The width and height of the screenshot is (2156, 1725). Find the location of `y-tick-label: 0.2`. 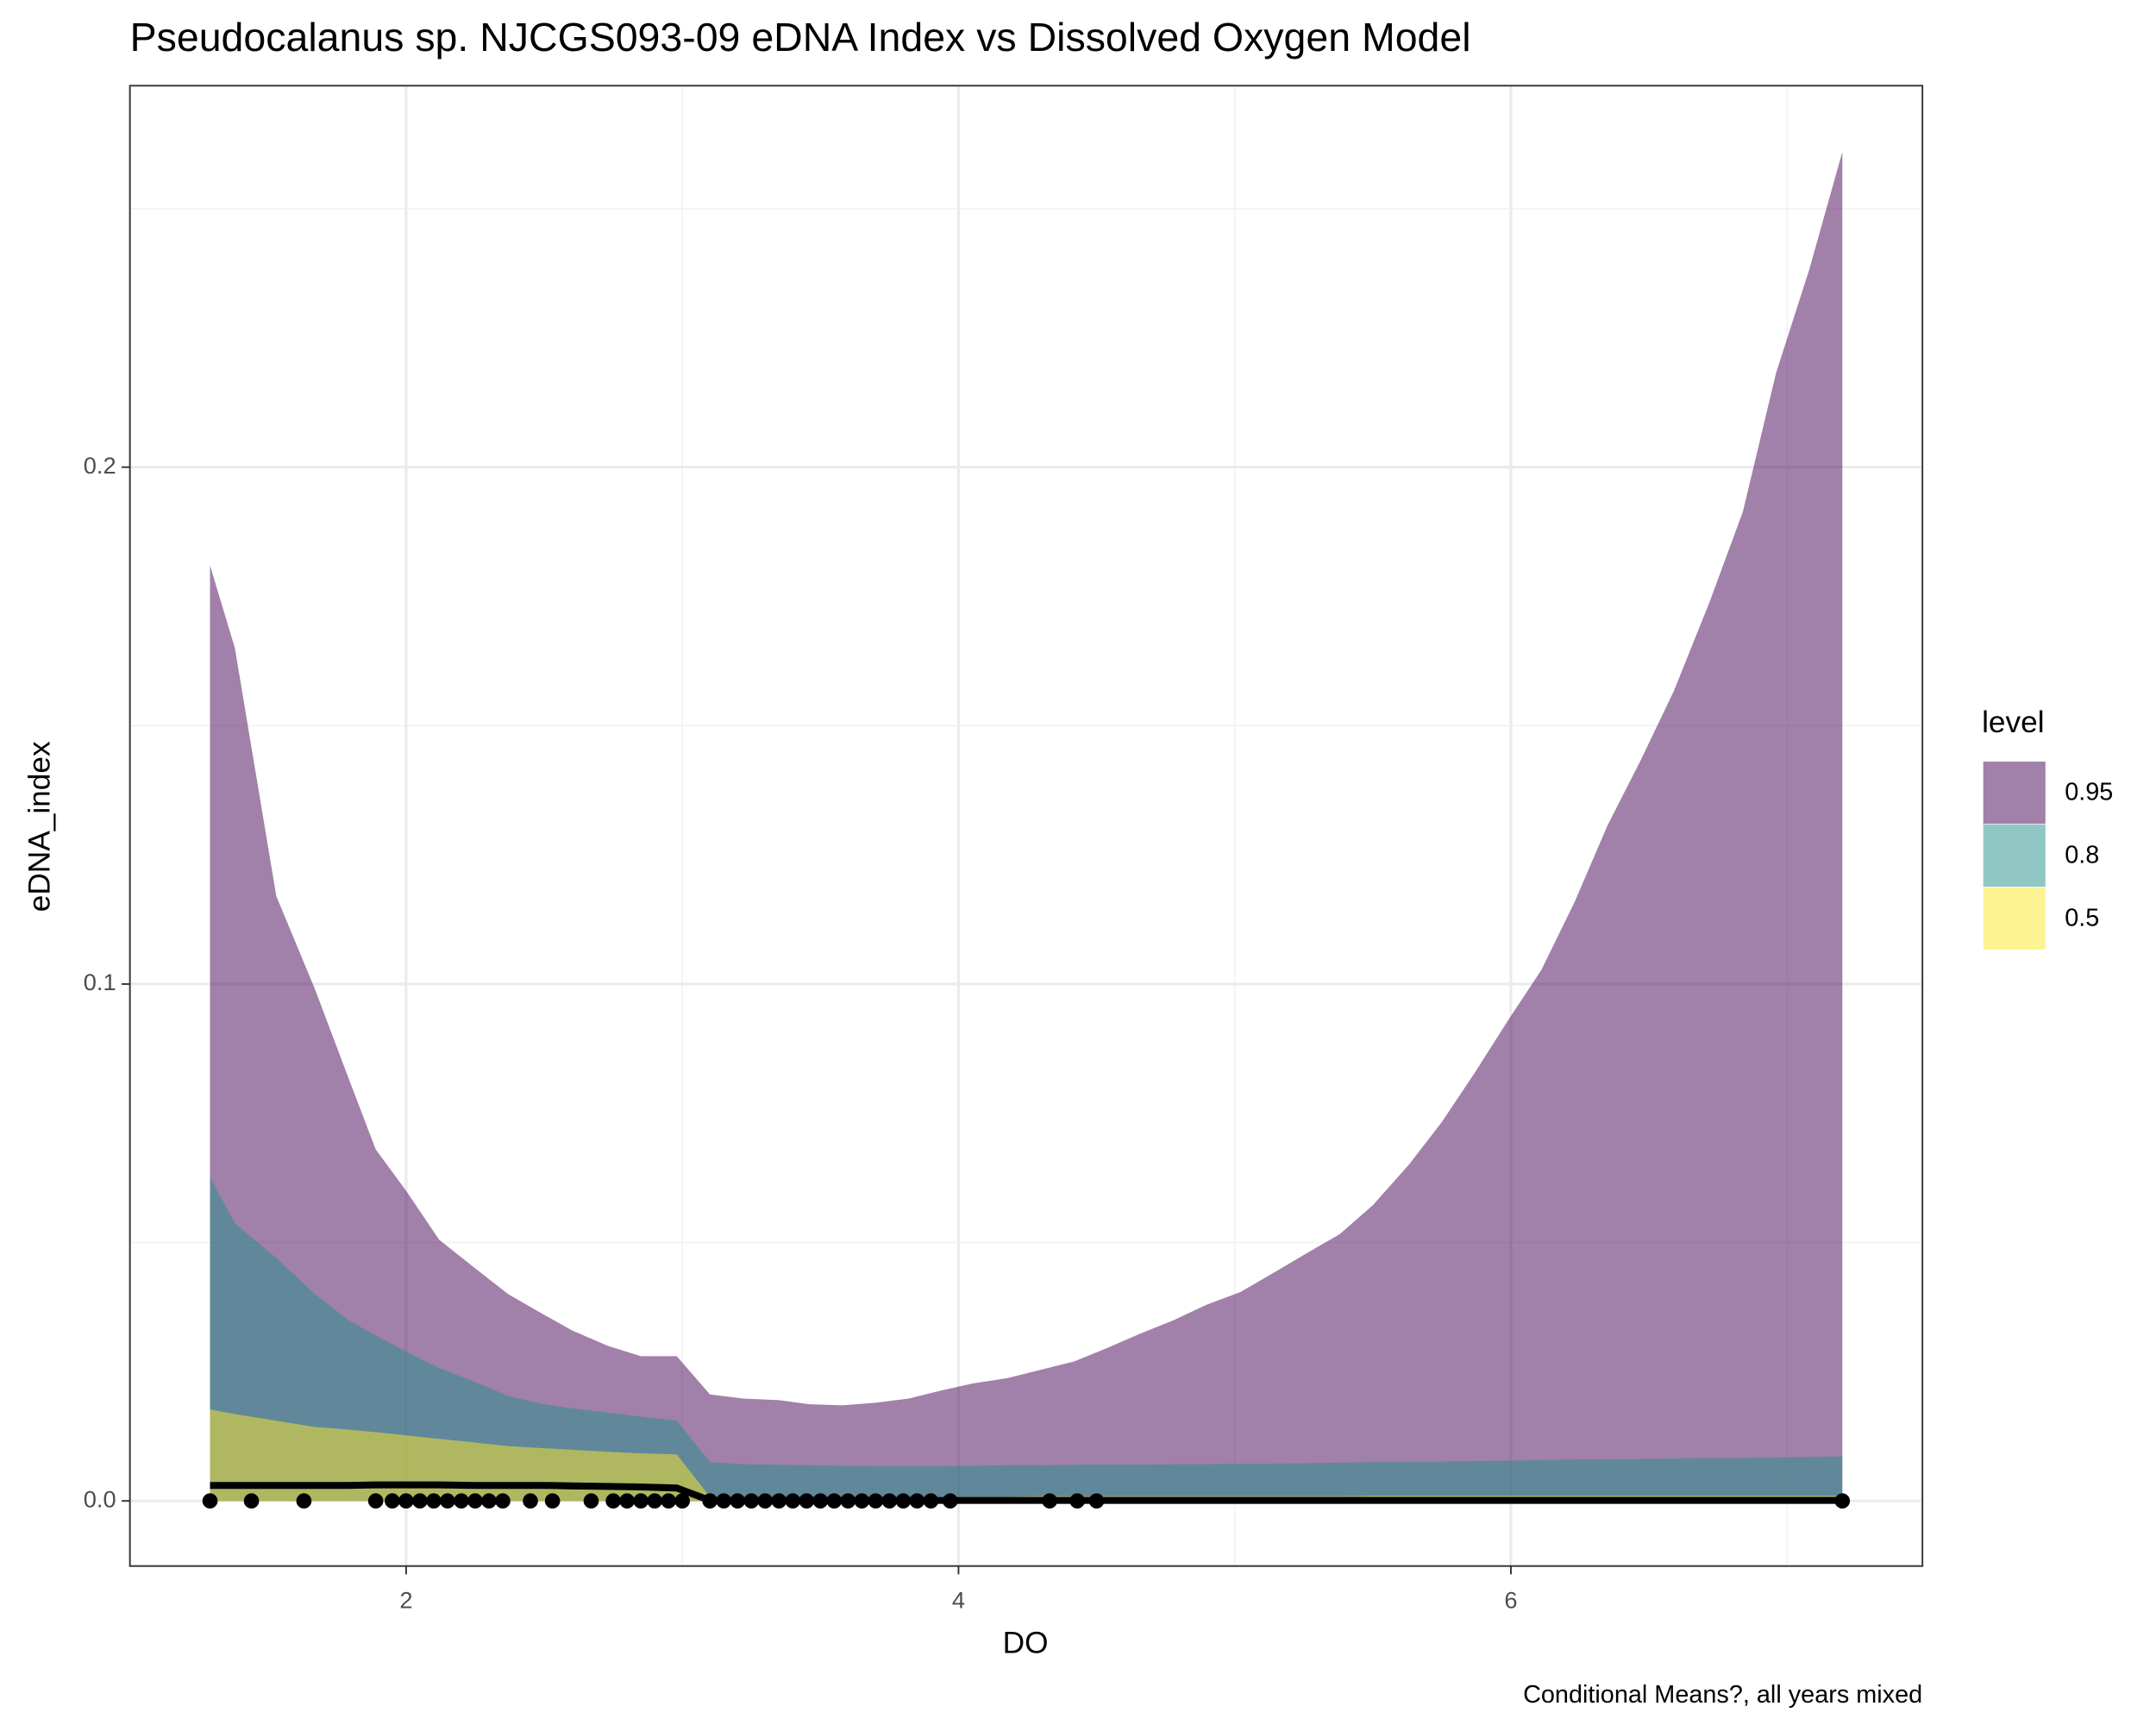

y-tick-label: 0.2 is located at coordinates (100, 466).